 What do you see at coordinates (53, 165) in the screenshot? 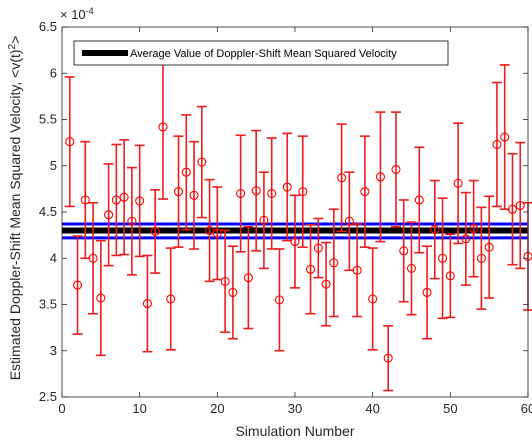
I see `y-tick-label: 5` at bounding box center [53, 165].